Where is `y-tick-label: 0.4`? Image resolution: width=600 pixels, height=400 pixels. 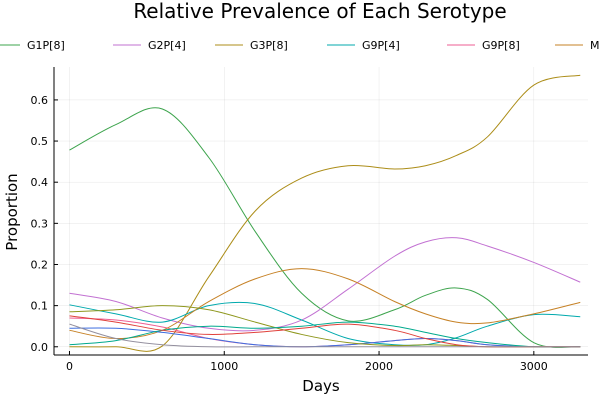 y-tick-label: 0.4 is located at coordinates (40, 182).